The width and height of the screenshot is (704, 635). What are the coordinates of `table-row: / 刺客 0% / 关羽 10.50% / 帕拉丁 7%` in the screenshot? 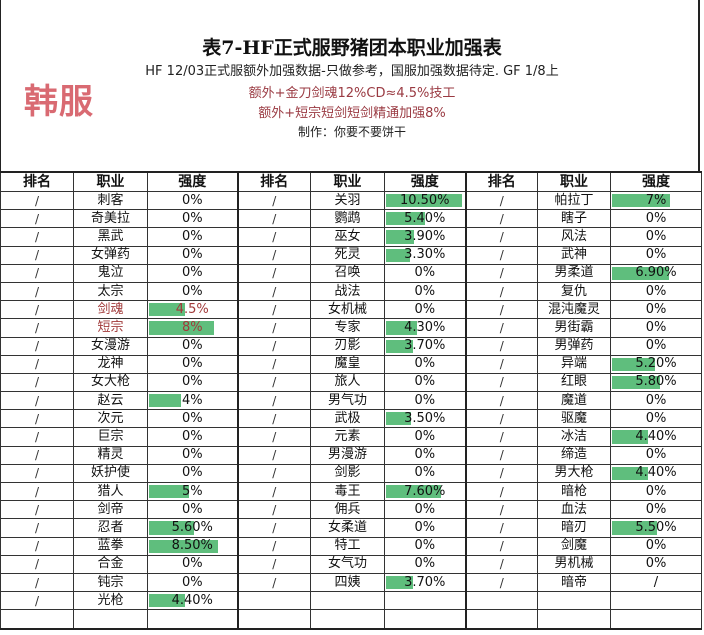 It's located at (351, 200).